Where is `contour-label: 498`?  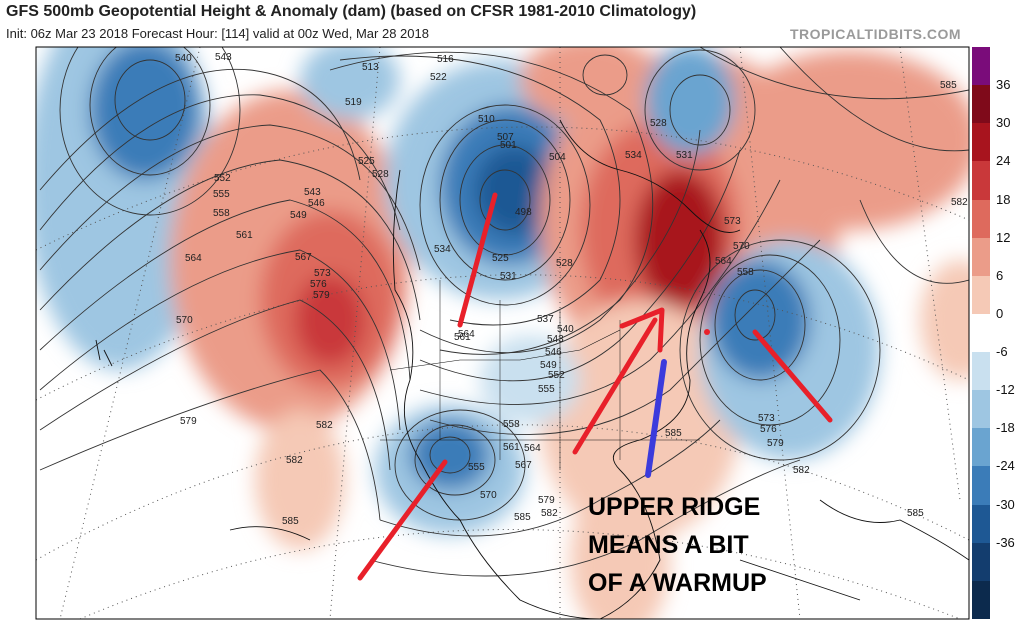
contour-label: 498 is located at coordinates (523, 212).